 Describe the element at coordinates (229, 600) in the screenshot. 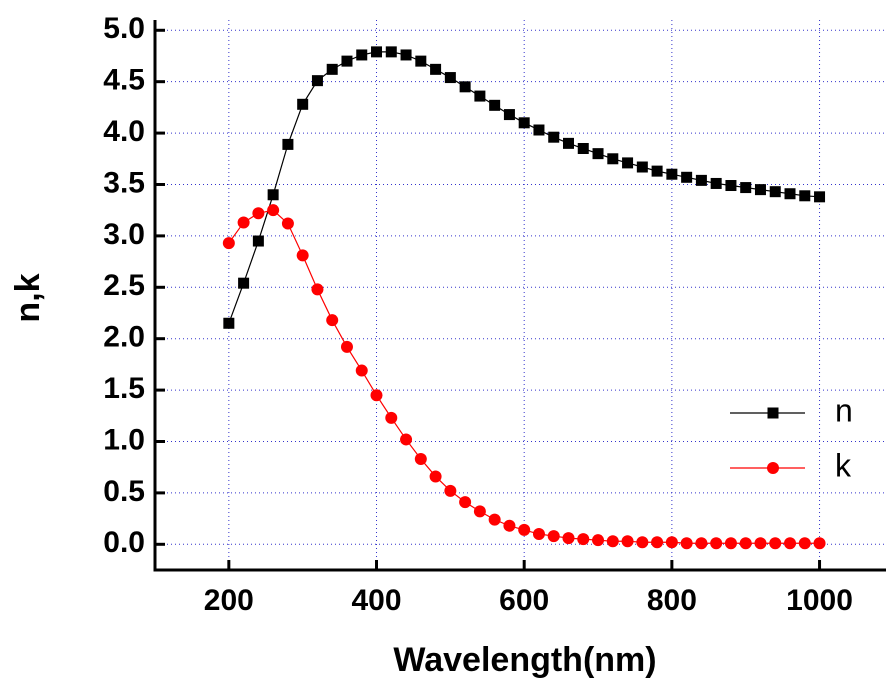

I see `x-tick-label: 200` at that location.